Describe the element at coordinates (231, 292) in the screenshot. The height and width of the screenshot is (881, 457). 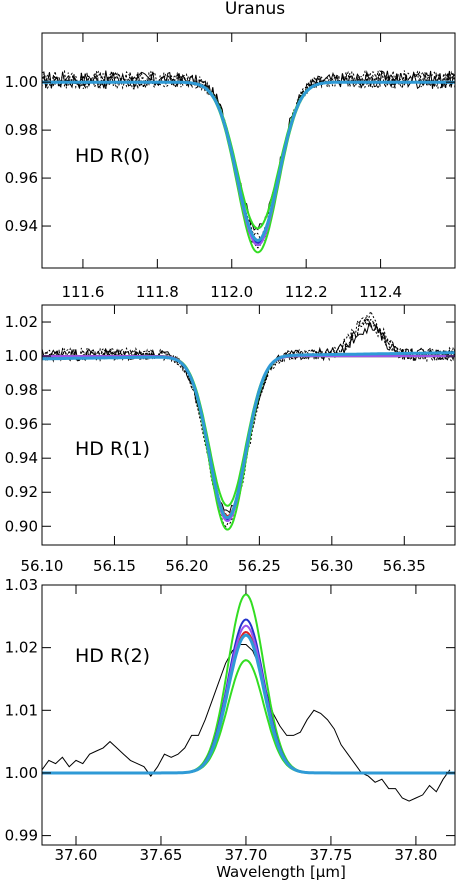
I see `x-tick-label: 112.0` at that location.